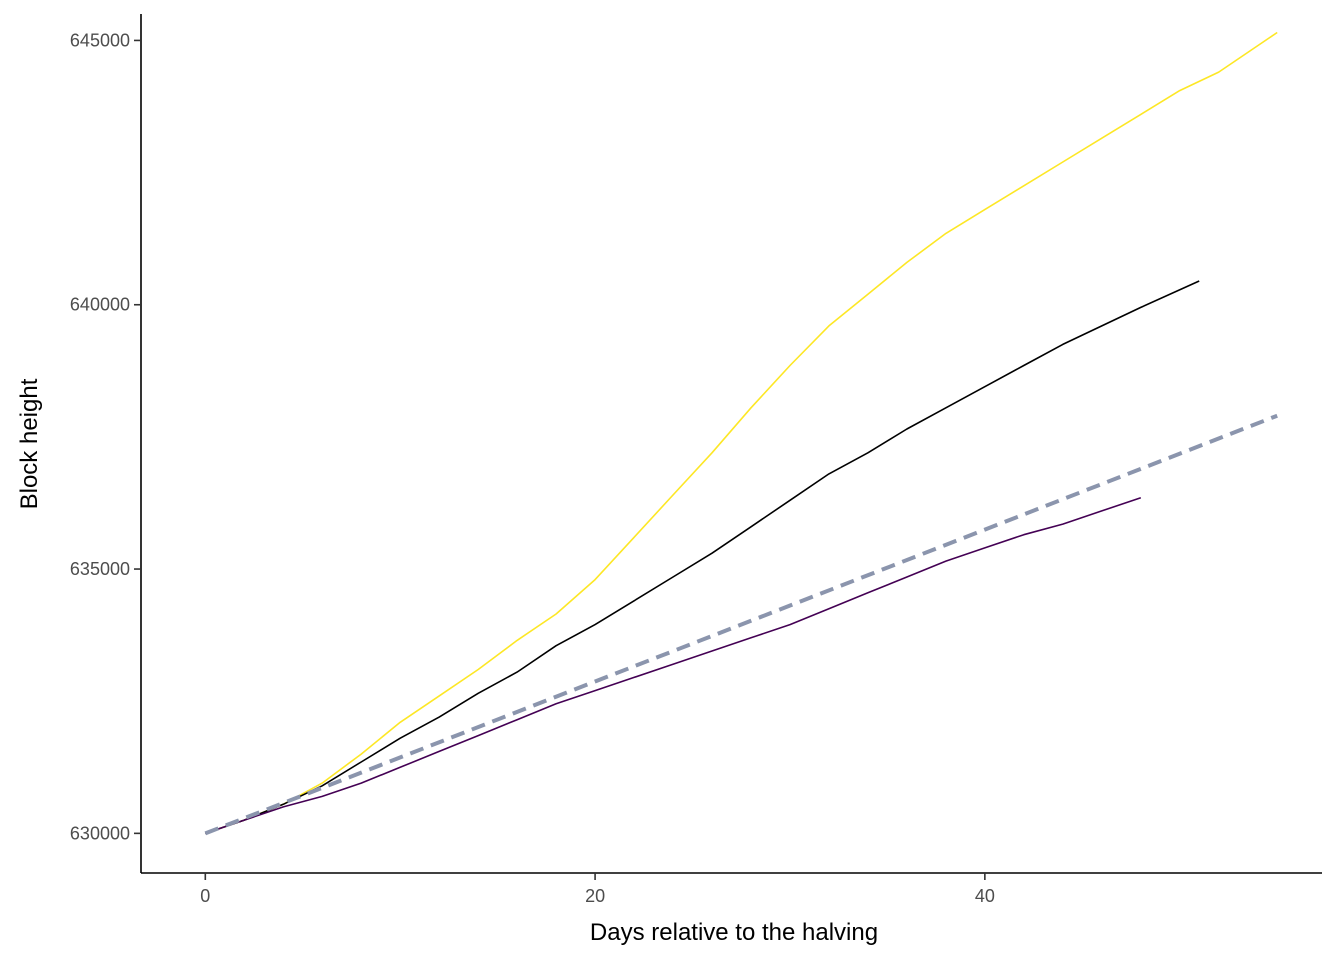  I want to click on y-tick-label: 635000, so click(100, 569).